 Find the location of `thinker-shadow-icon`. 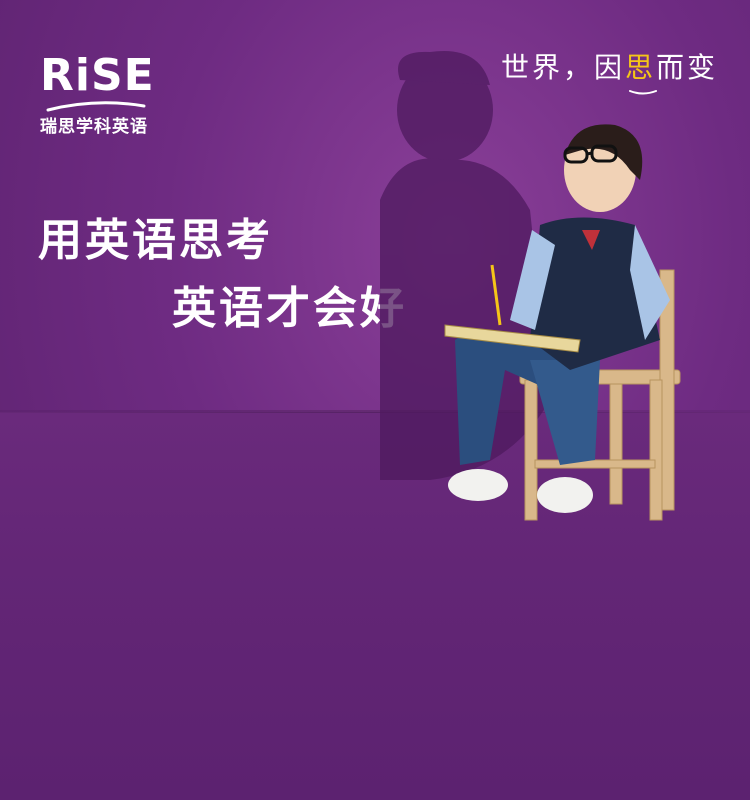

thinker-shadow-icon is located at coordinates (465, 265).